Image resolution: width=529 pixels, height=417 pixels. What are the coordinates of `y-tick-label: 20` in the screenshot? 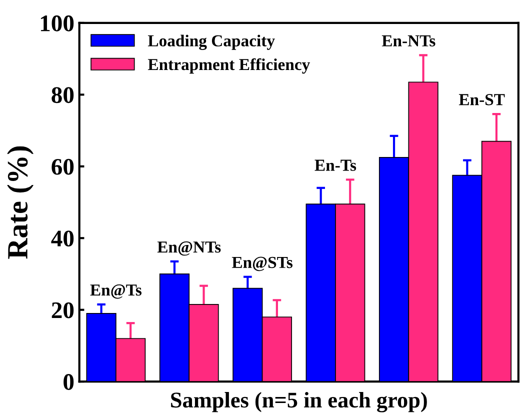 It's located at (63, 310).